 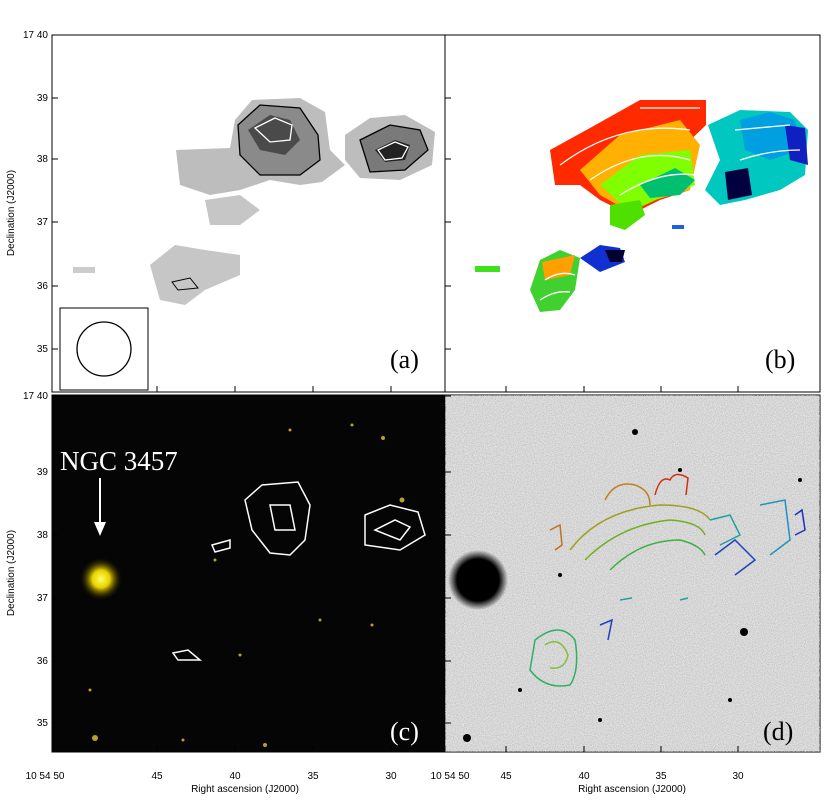 What do you see at coordinates (780, 359) in the screenshot?
I see `panel-label: (b)` at bounding box center [780, 359].